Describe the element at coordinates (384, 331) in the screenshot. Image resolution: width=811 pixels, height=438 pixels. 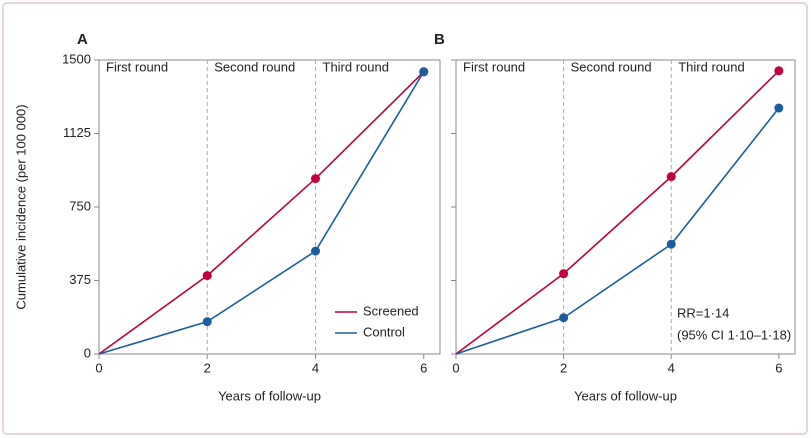
I see `legend-label: Control` at that location.